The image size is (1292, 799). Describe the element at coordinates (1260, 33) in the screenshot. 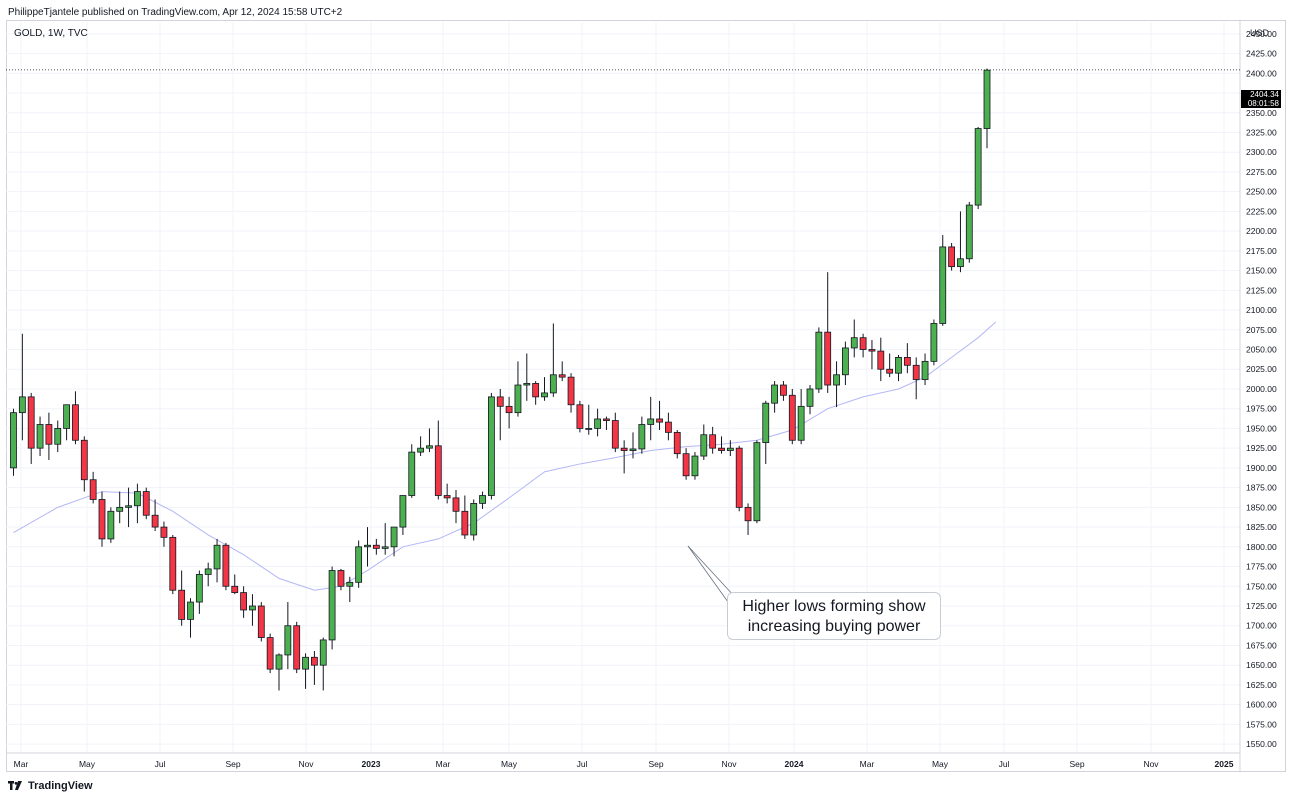

I see `currency-label: USD` at that location.